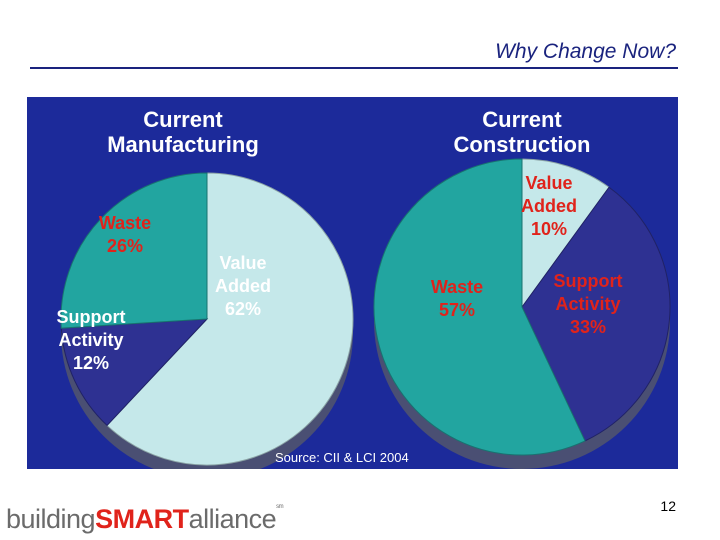  I want to click on pie-slice-value-added, so click(565, 233).